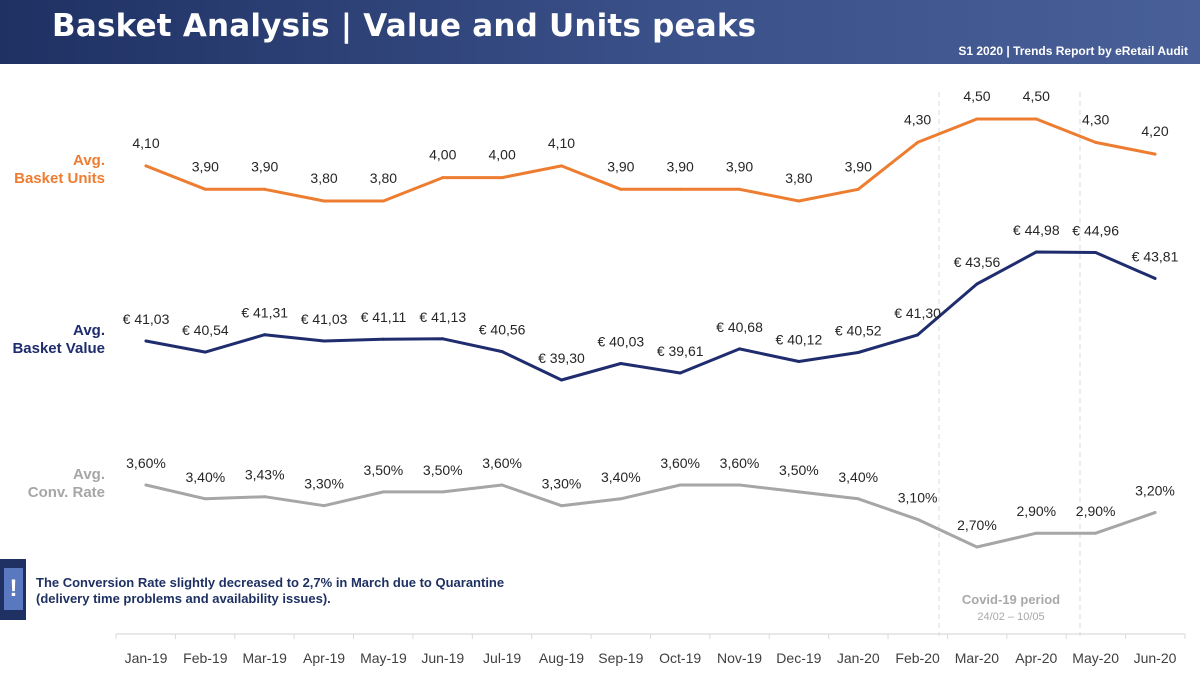  Describe the element at coordinates (89, 160) in the screenshot. I see `units-label-line1: Avg.` at that location.